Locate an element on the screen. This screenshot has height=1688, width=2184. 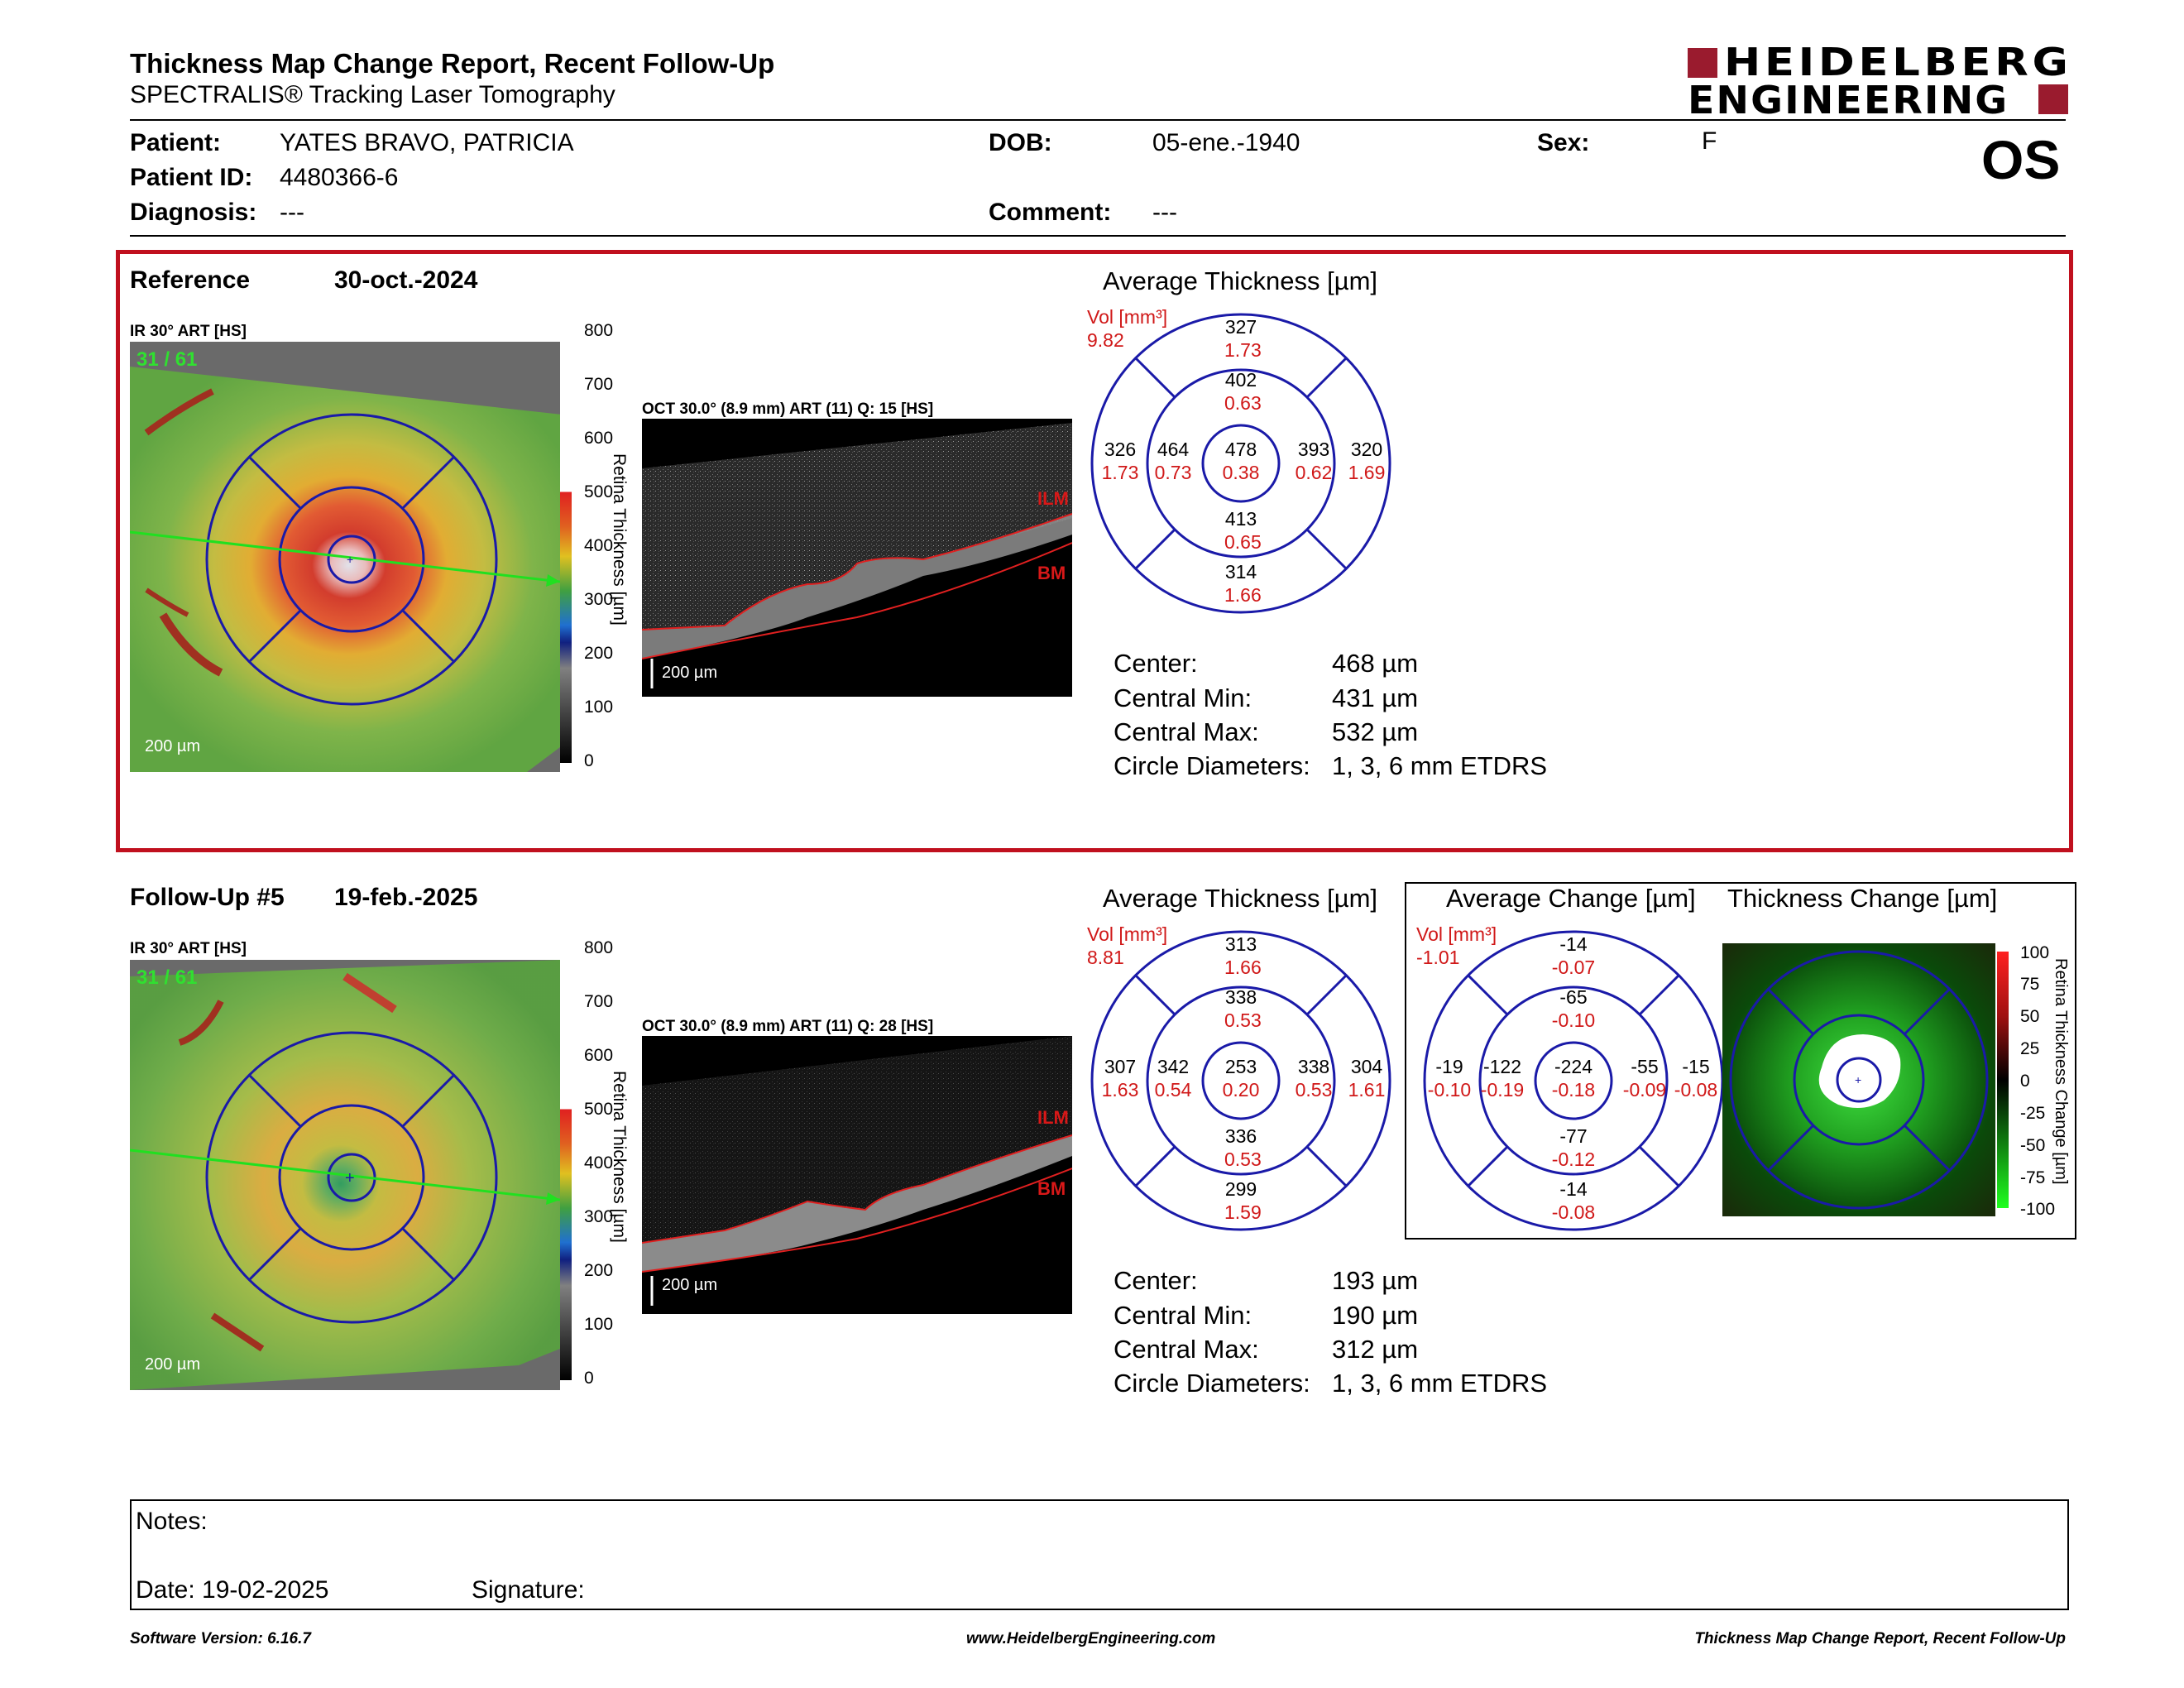
fu-outer-top-thickness: 313 is located at coordinates (1240, 944).